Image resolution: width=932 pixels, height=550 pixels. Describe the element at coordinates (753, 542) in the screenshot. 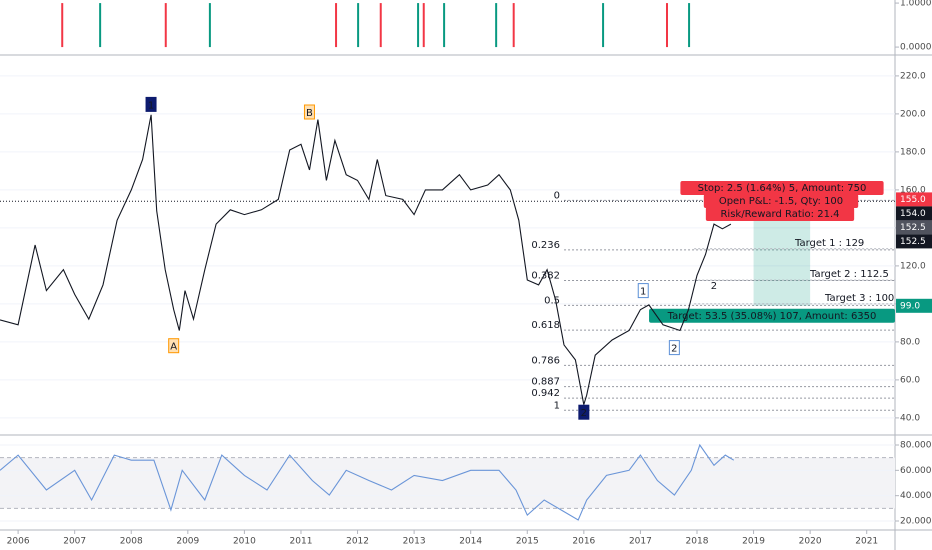

I see `x-tick-label: 2019` at that location.